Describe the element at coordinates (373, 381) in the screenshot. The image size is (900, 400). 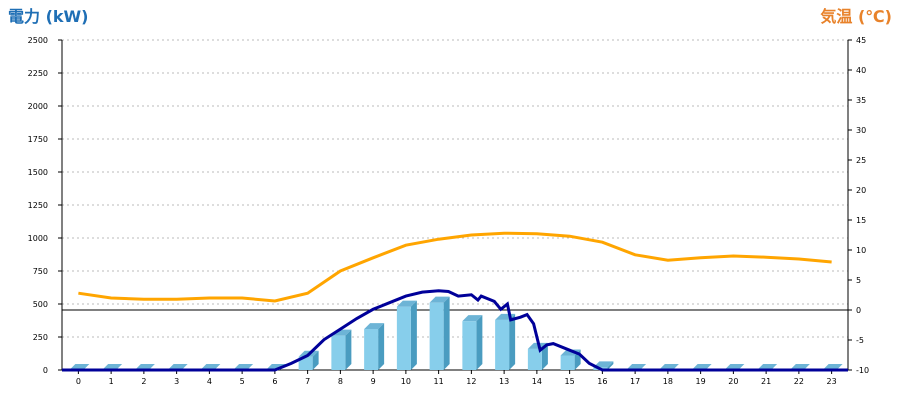
I see `x-tick-label: 9` at that location.